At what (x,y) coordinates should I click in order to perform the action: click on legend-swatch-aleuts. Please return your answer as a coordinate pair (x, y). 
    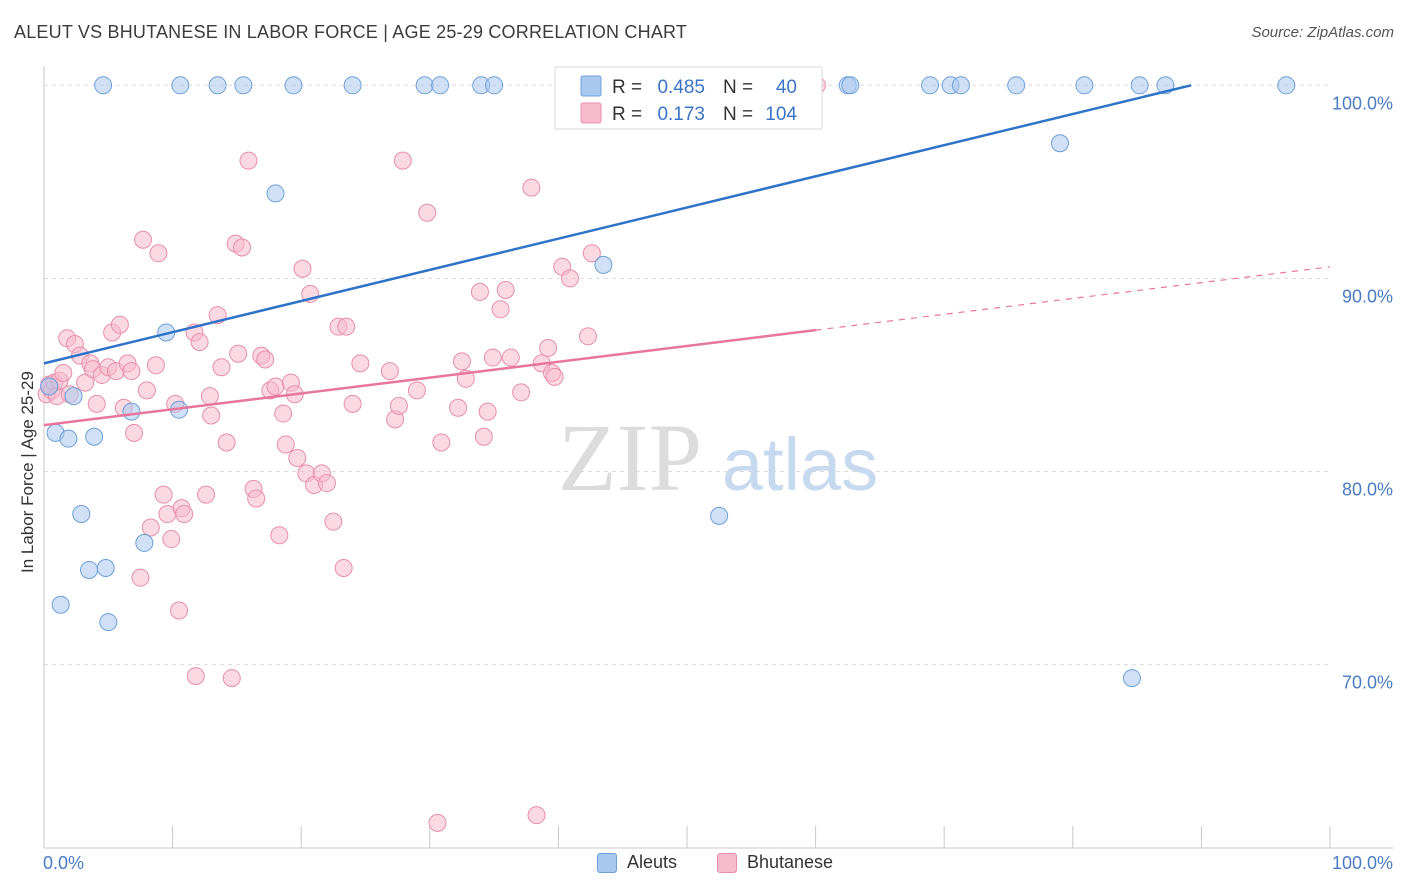
    Looking at the image, I should click on (591, 86).